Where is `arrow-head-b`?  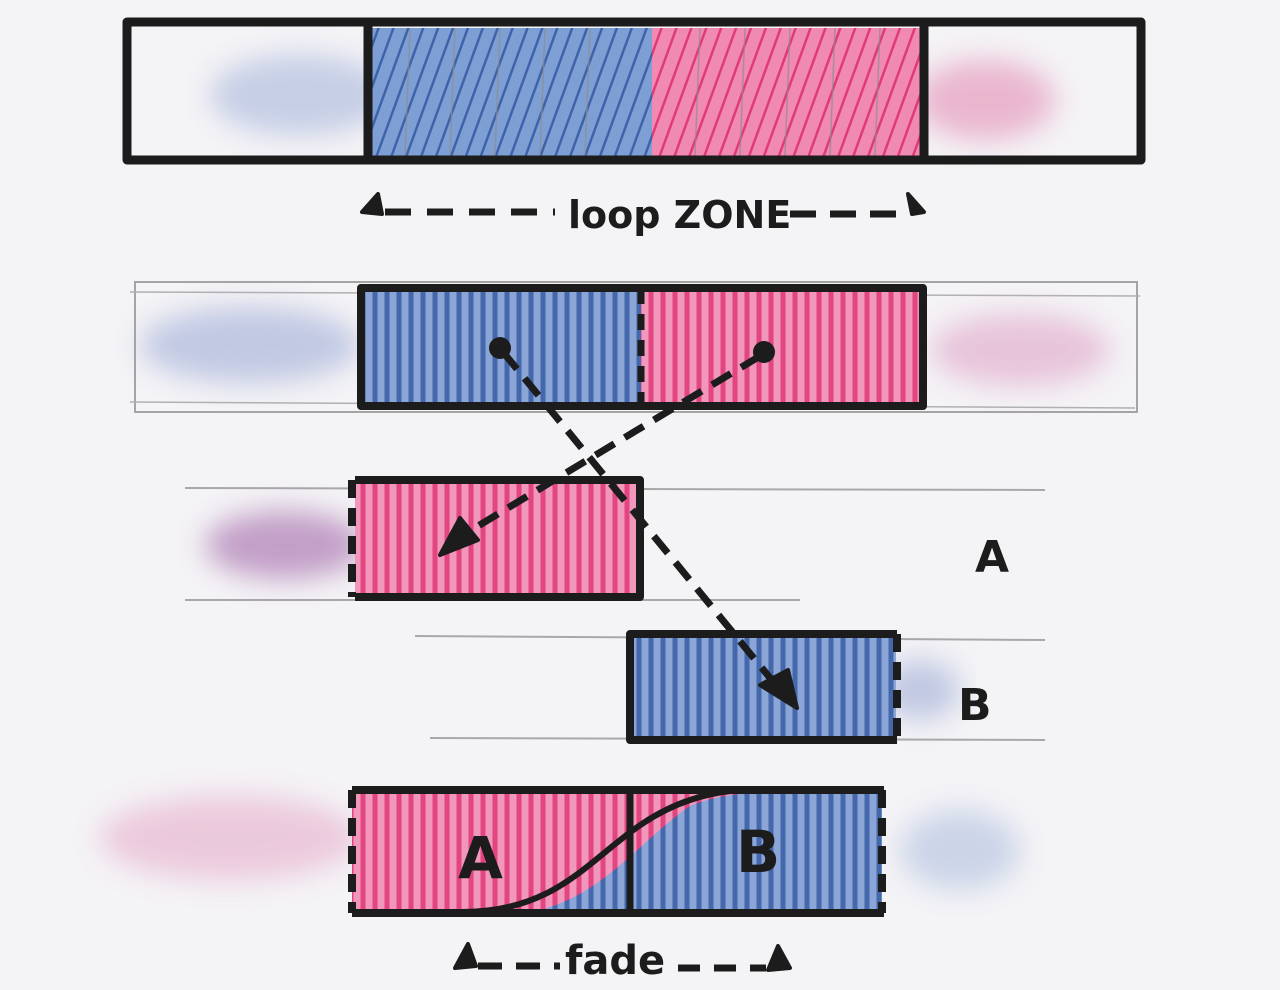 arrow-head-b is located at coordinates (778, 689).